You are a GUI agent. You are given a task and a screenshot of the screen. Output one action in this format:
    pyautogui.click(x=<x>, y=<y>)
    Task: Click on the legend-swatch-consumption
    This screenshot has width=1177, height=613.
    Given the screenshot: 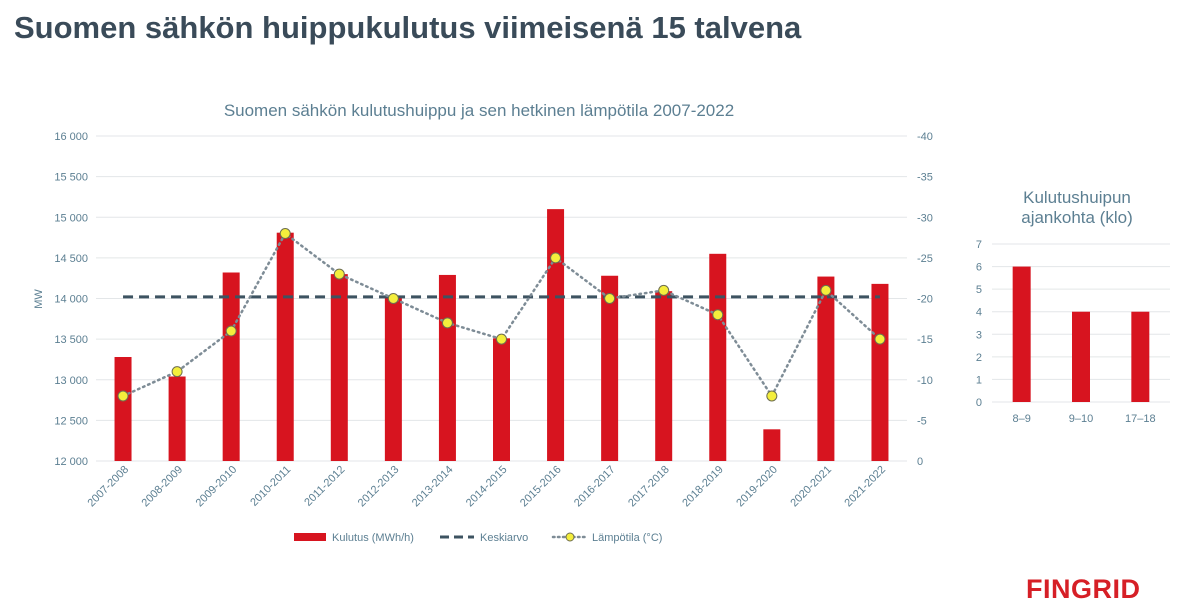 What is the action you would take?
    pyautogui.click(x=310, y=537)
    